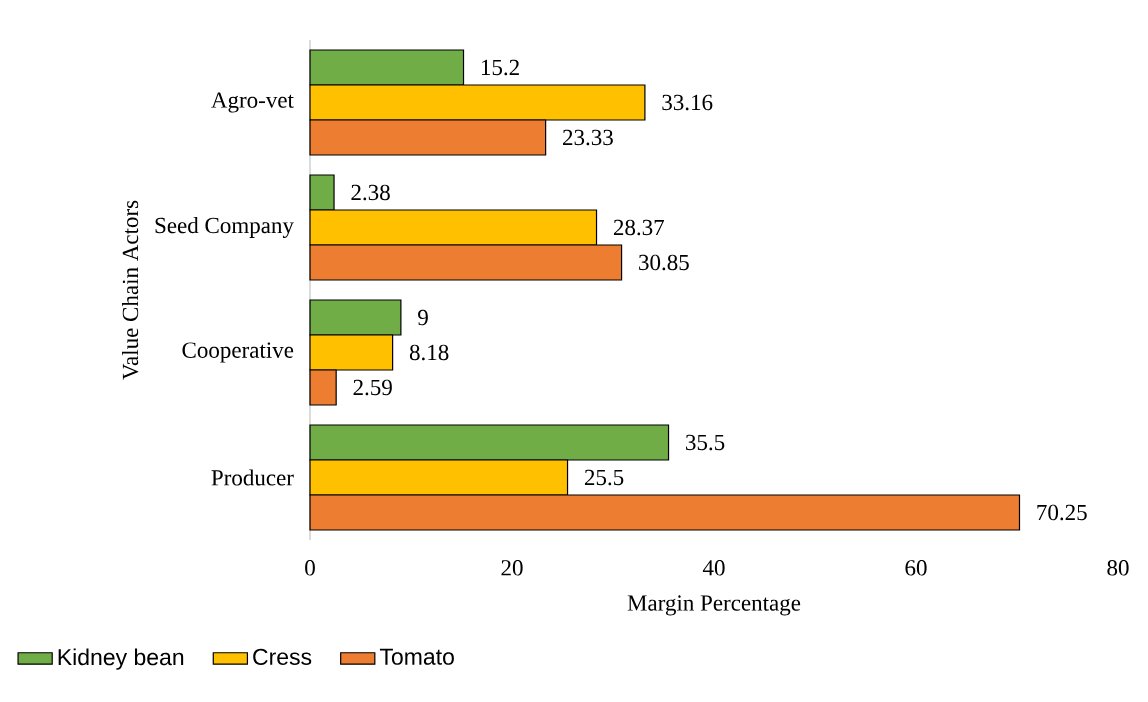  What do you see at coordinates (664, 262) in the screenshot?
I see `data-label: 30.85` at bounding box center [664, 262].